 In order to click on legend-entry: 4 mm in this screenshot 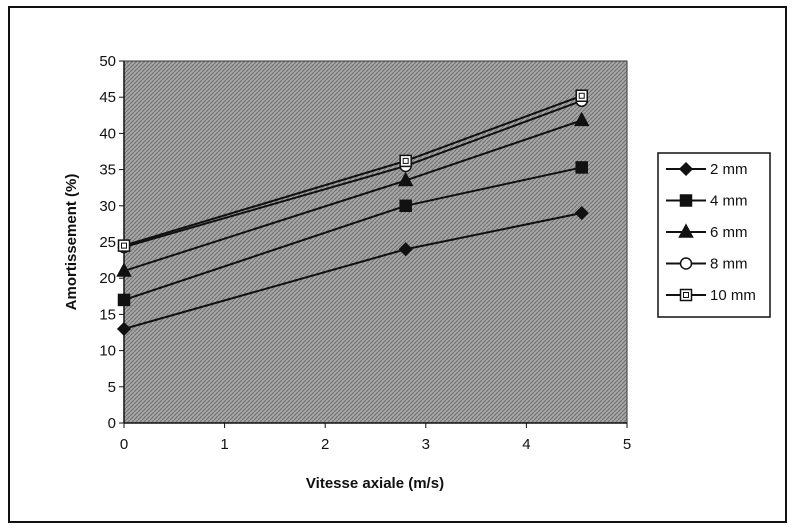, I will do `click(707, 201)`.